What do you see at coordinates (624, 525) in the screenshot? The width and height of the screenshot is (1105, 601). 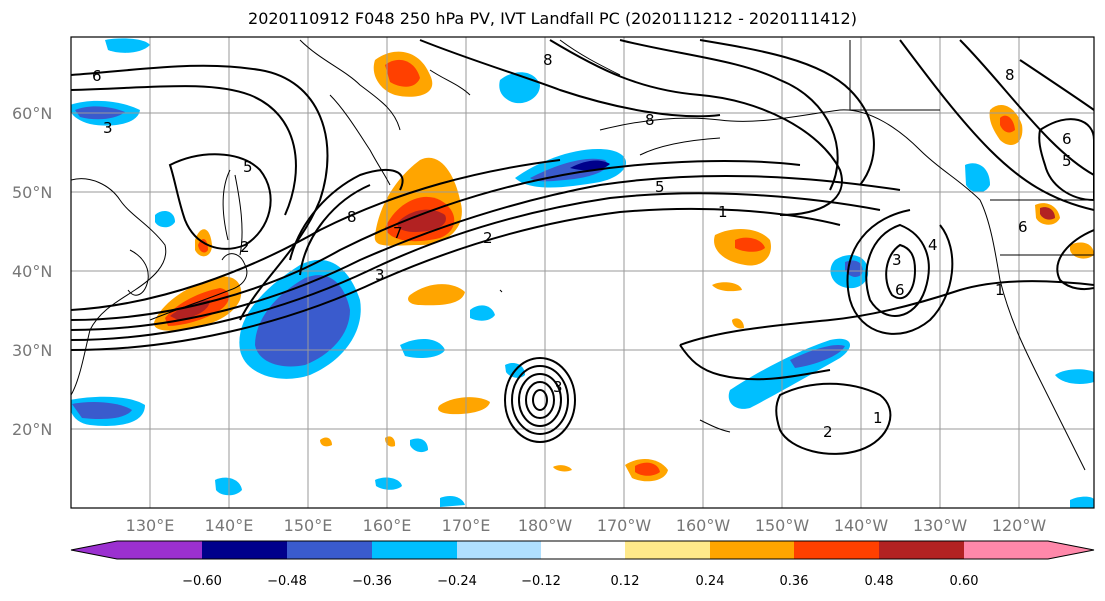 I see `lon-label: 170°W` at bounding box center [624, 525].